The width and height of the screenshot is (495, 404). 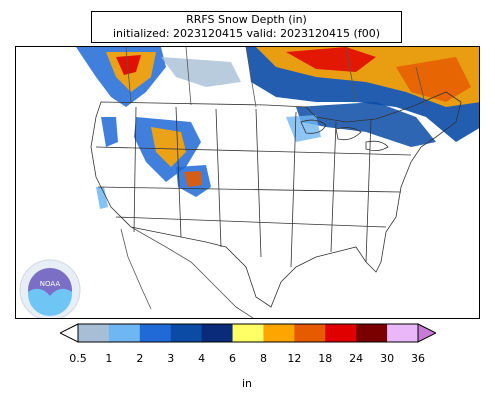 I want to click on canada-lines, so click(x=276, y=77).